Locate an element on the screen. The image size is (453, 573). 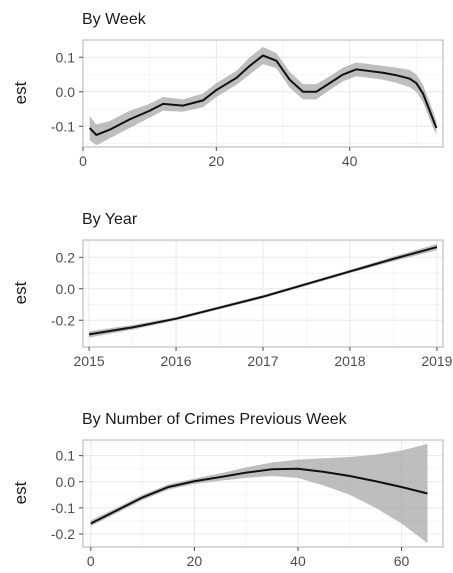
y-tick-label: 0.2 is located at coordinates (66, 257).